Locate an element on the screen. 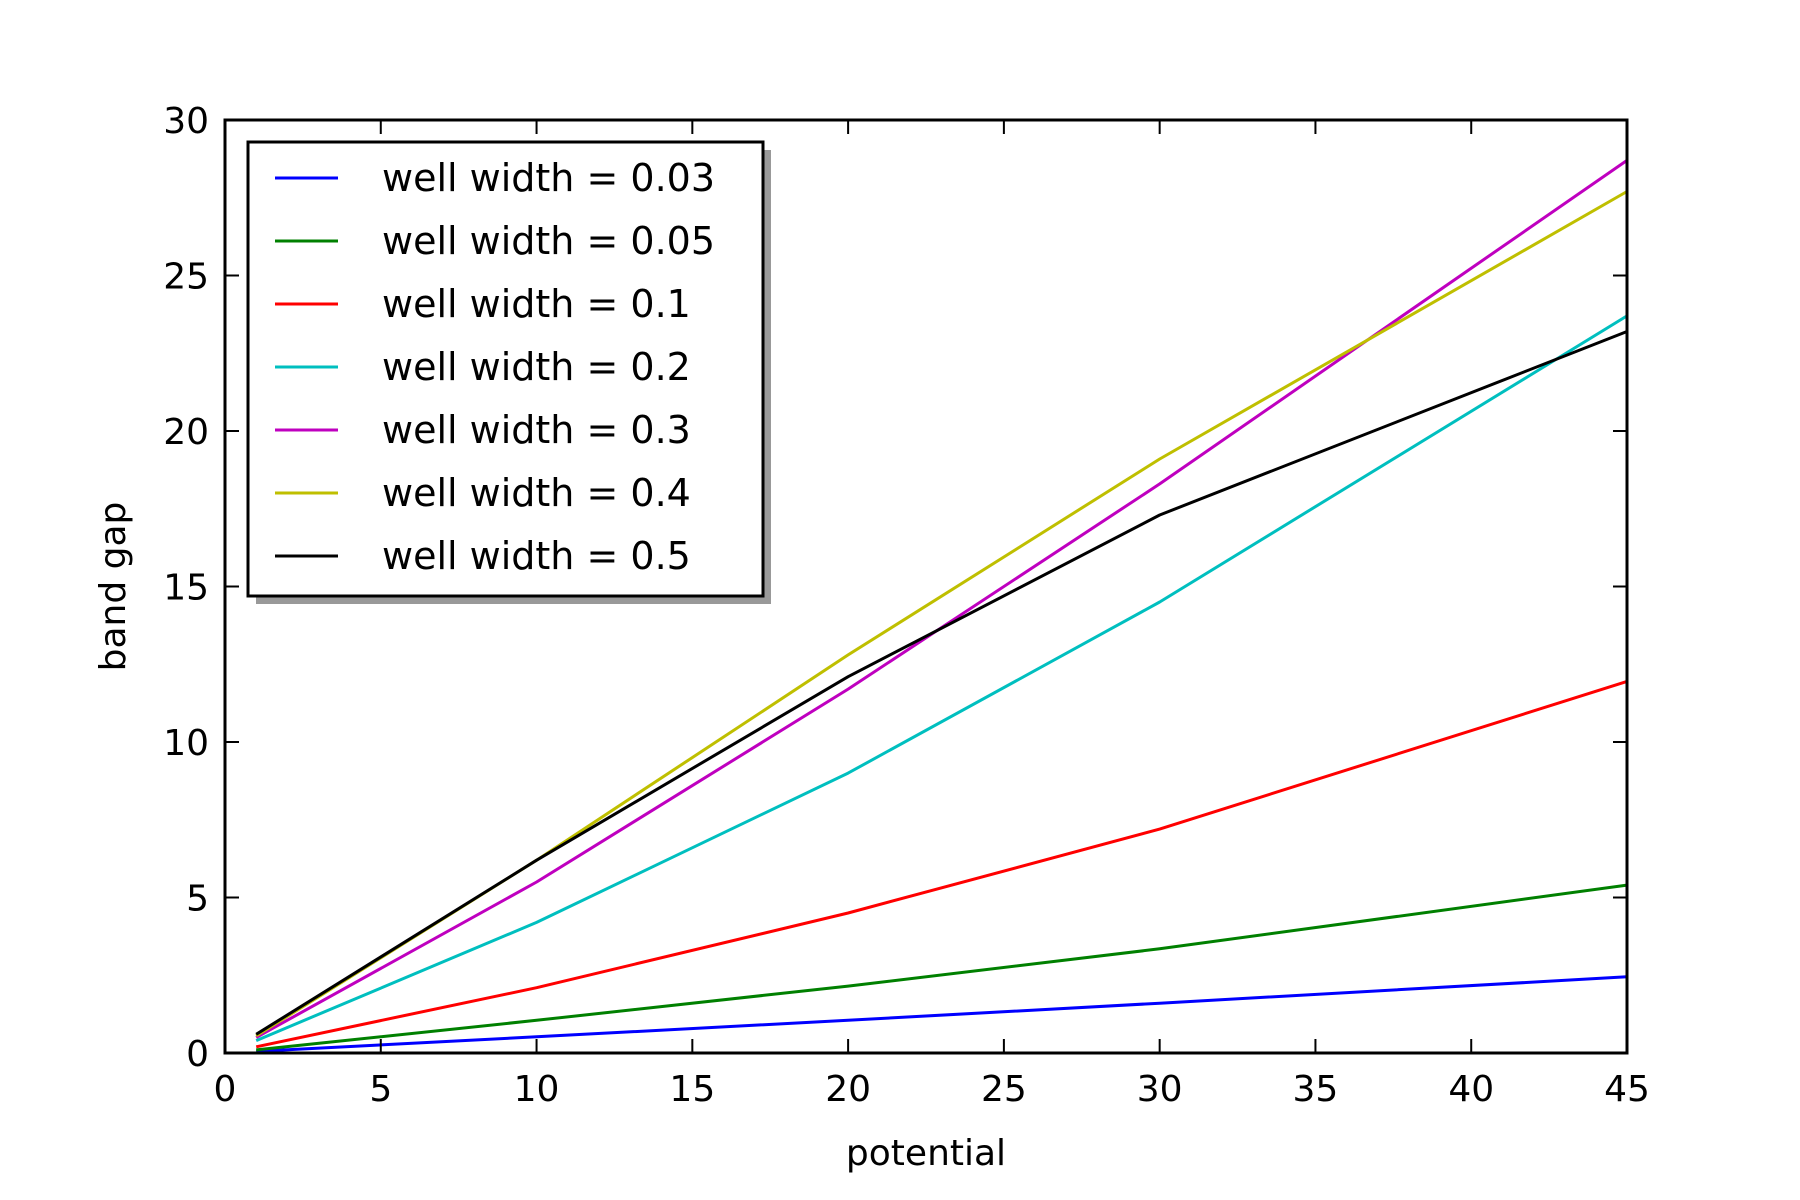 Image resolution: width=1800 pixels, height=1200 pixels. x-tick-label: 40 is located at coordinates (1471, 1089).